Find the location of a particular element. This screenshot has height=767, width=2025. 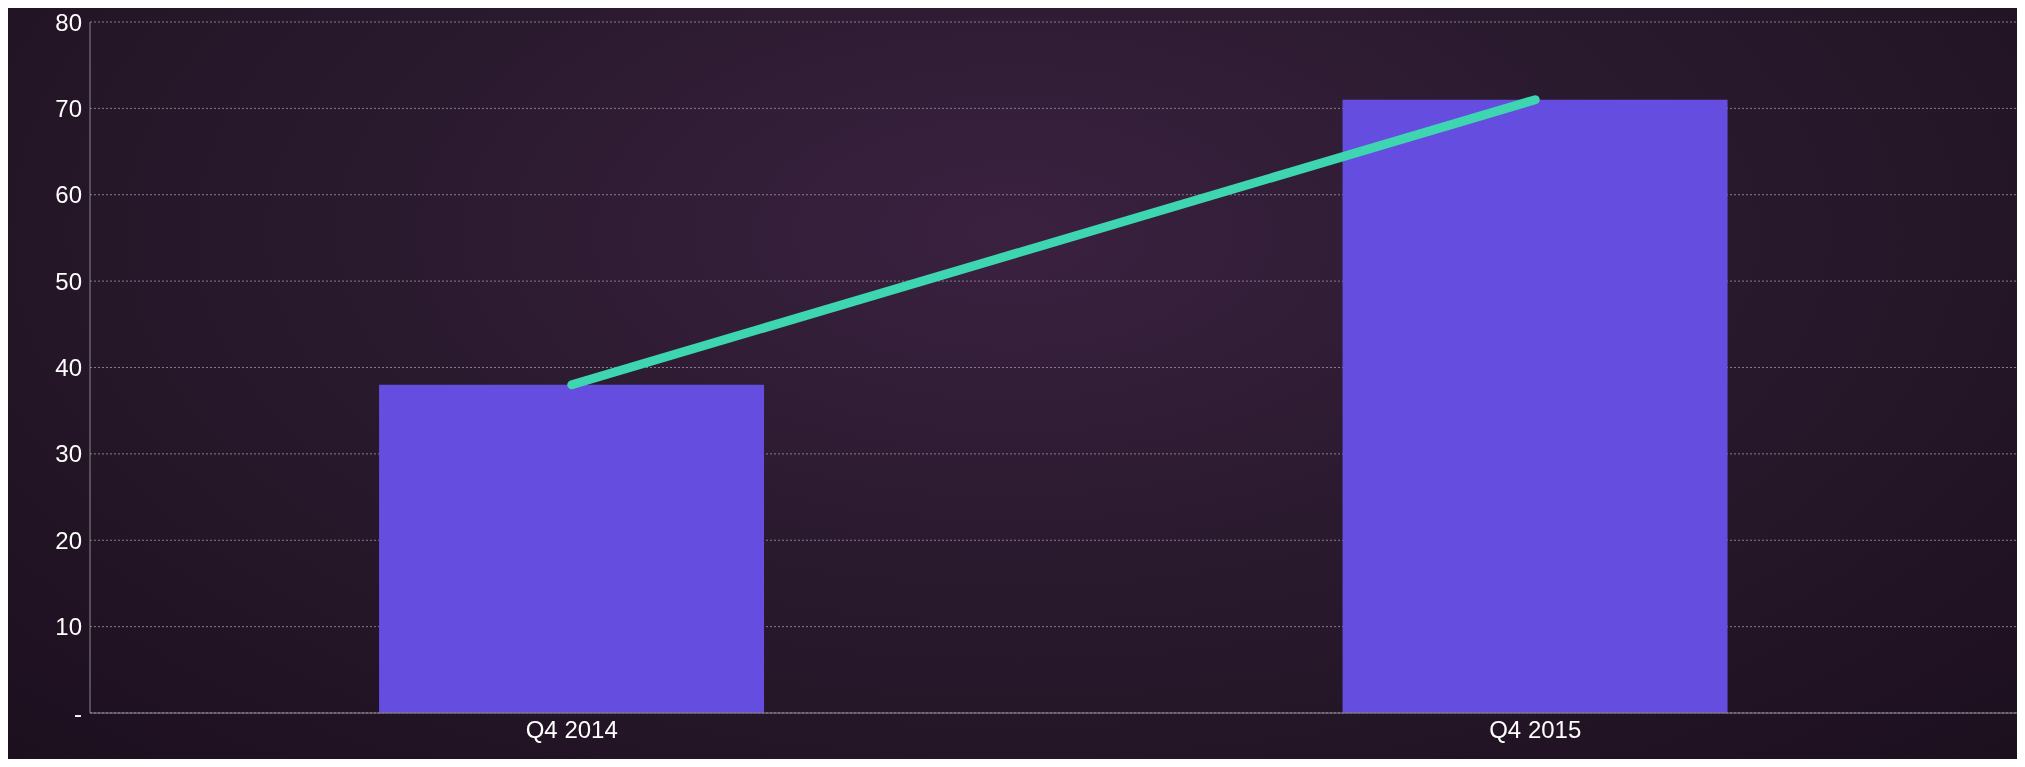

x-tick-label: Q4 2015 is located at coordinates (1535, 730).